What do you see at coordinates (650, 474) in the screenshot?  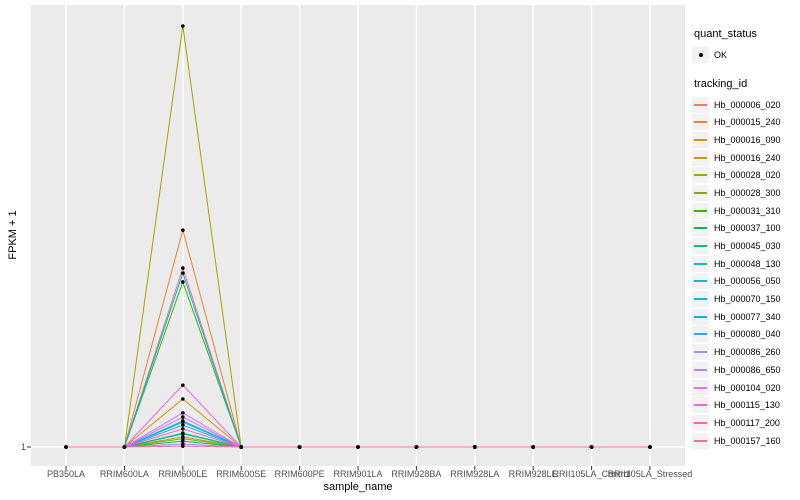 I see `x-tick-label: RRII105LA_Stressed` at bounding box center [650, 474].